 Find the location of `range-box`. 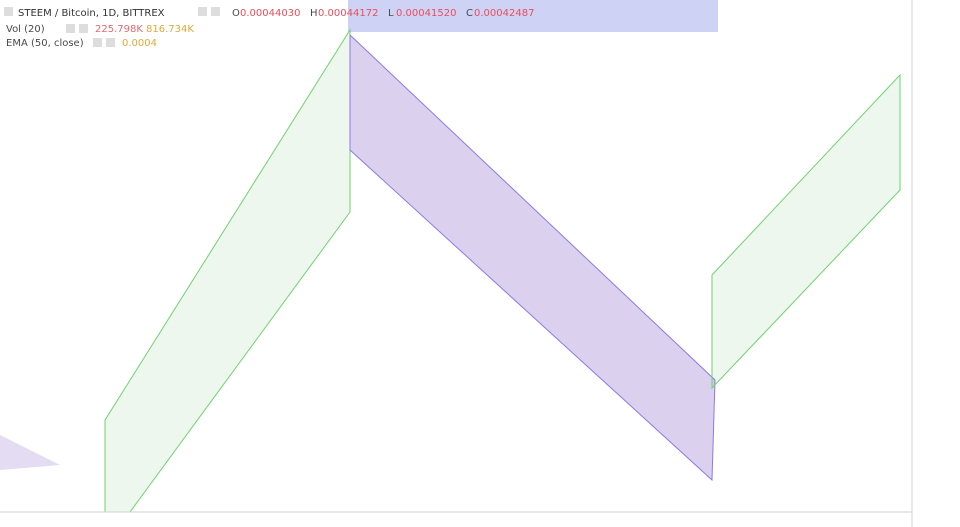

range-box is located at coordinates (533, 16).